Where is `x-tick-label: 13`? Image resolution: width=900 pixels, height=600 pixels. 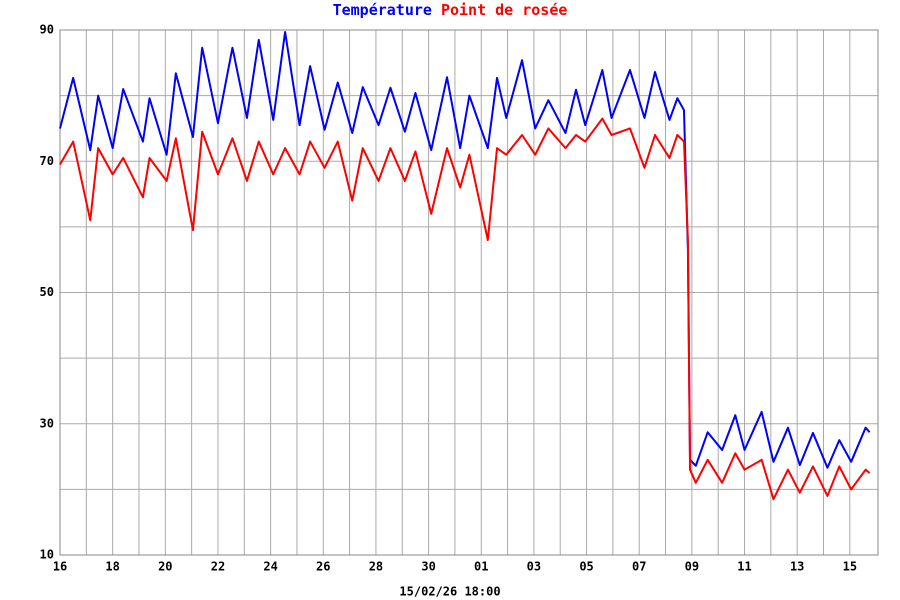 x-tick-label: 13 is located at coordinates (797, 567).